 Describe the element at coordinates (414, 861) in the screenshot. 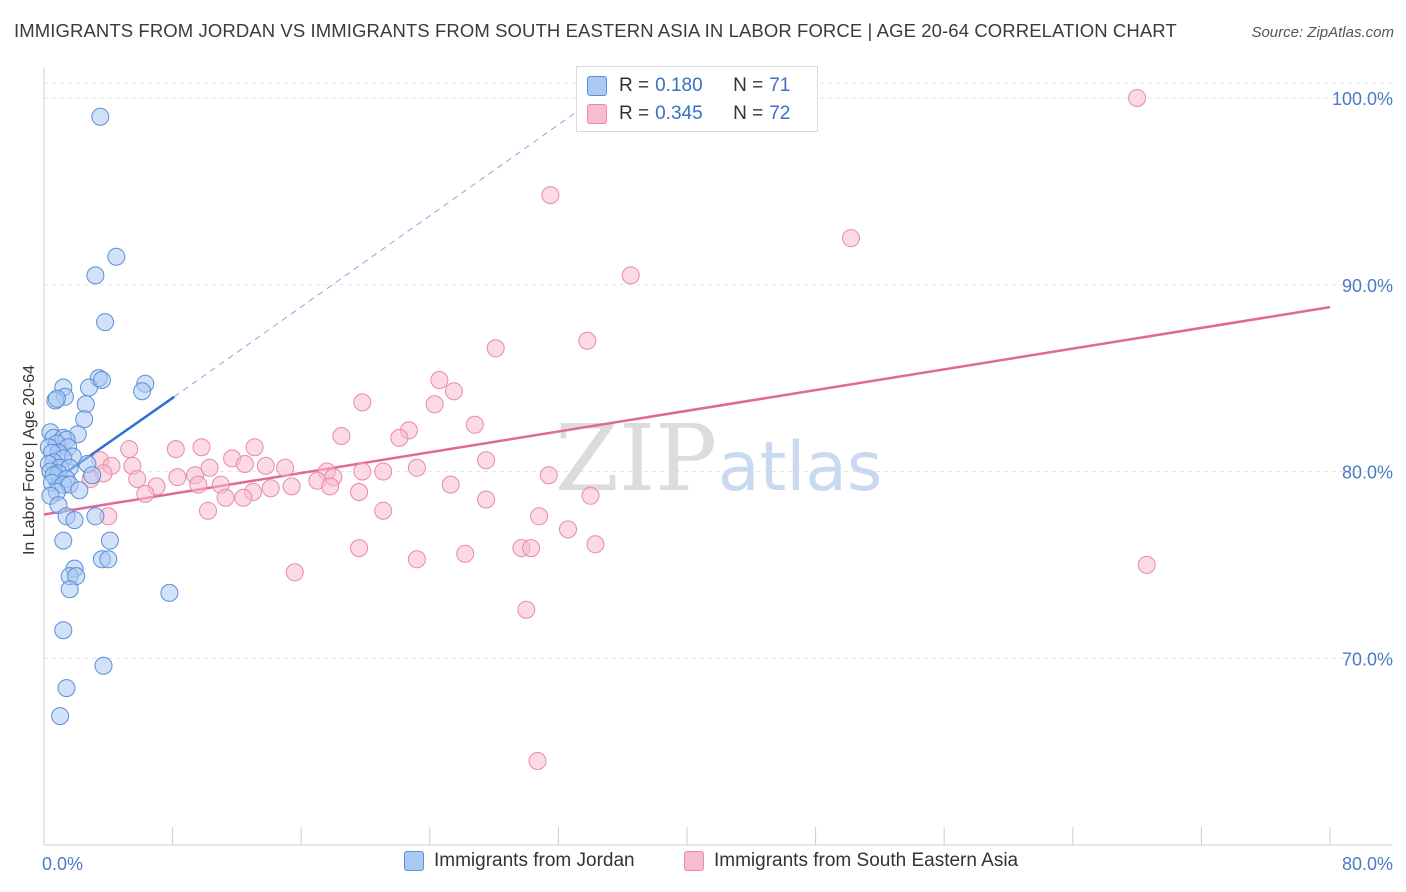

I see `series-swatch-jordan` at that location.